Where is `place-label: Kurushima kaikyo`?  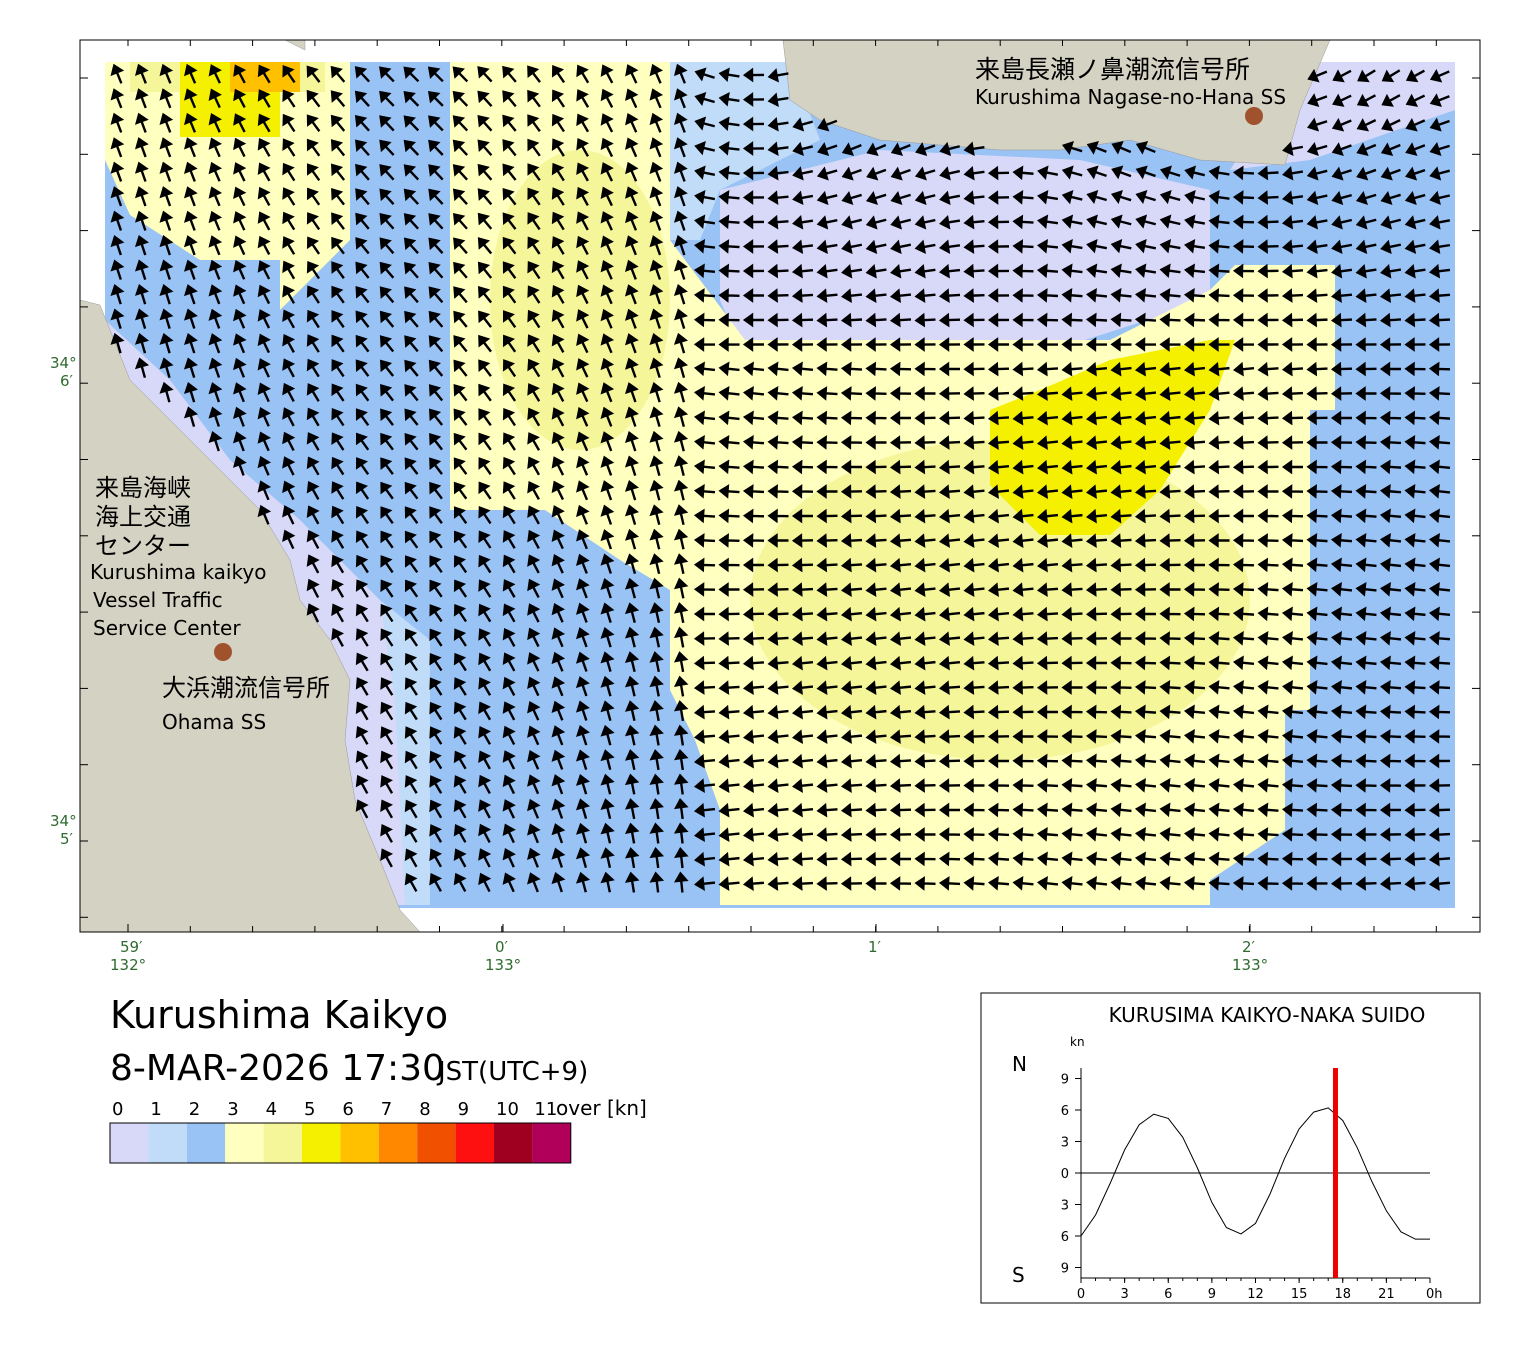
place-label: Kurushima kaikyo is located at coordinates (178, 572).